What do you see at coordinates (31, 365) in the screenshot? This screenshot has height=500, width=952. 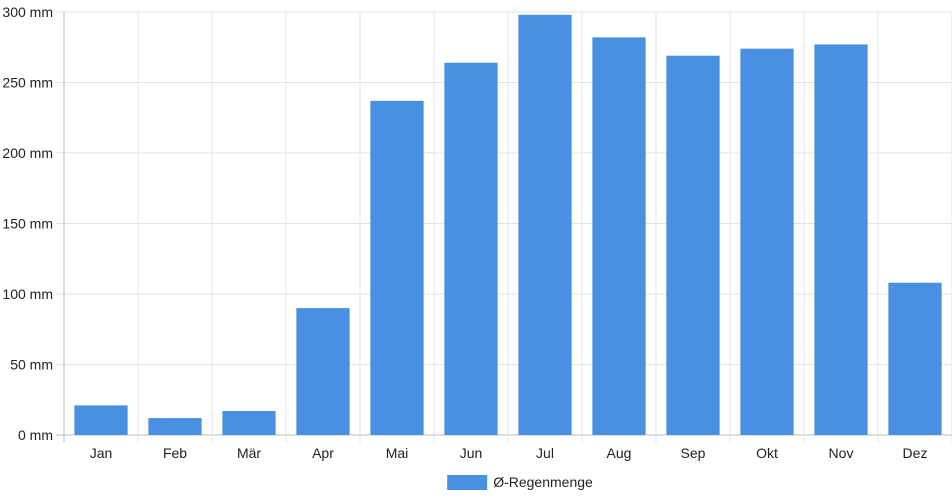 I see `y-tick-label: 50 mm` at bounding box center [31, 365].